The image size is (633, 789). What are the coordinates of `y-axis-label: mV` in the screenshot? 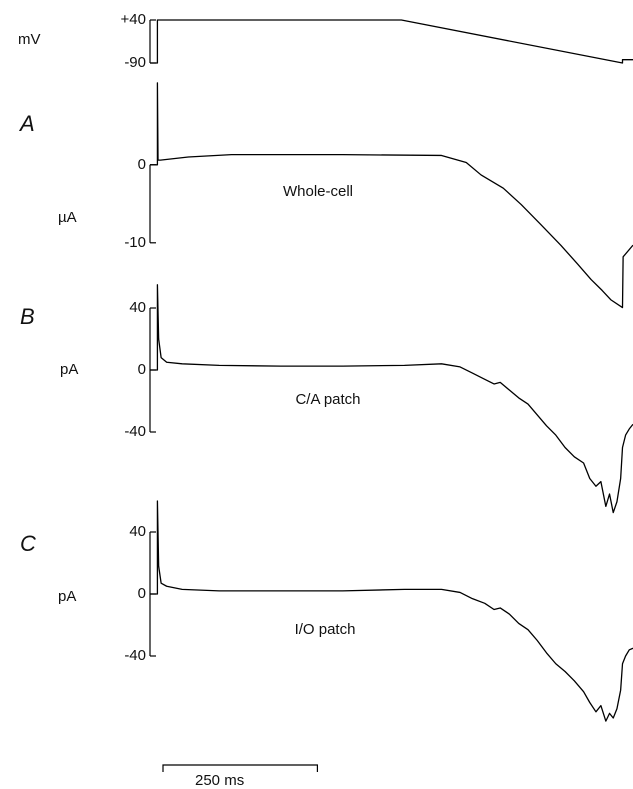 It's located at (29, 39).